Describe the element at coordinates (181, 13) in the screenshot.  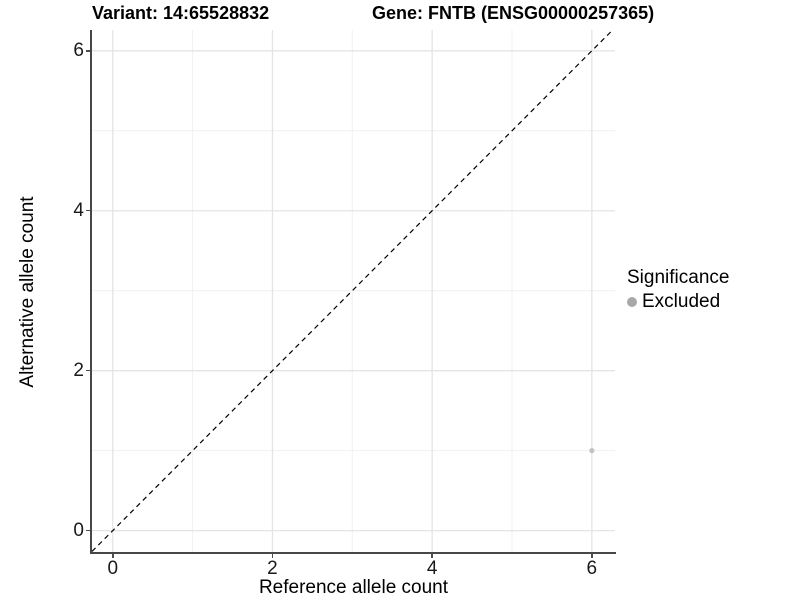
I see `plot-title-variant: Variant: 14:65528832` at that location.